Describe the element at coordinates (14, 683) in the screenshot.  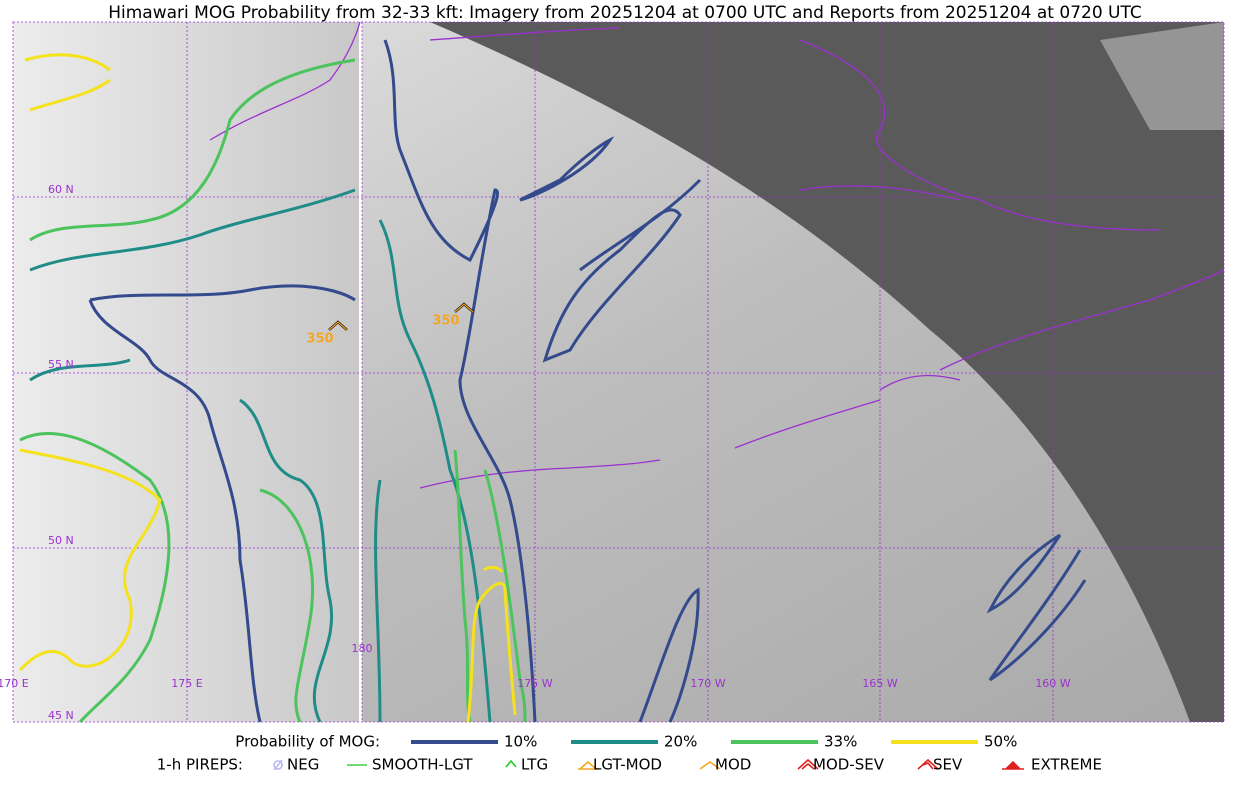
I see `lon-label: 170 E` at that location.